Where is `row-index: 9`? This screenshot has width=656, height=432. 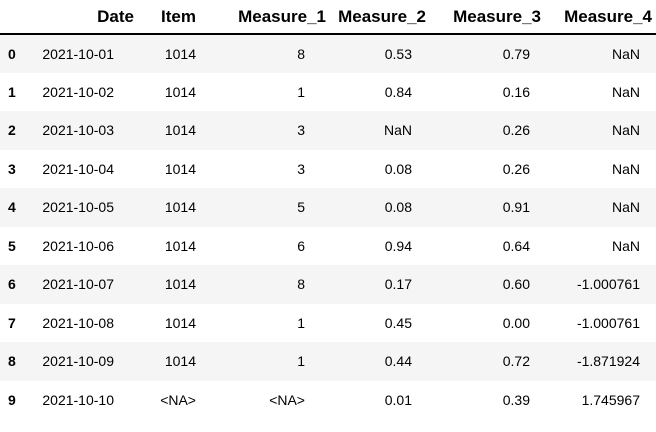
row-index: 9 is located at coordinates (12, 399).